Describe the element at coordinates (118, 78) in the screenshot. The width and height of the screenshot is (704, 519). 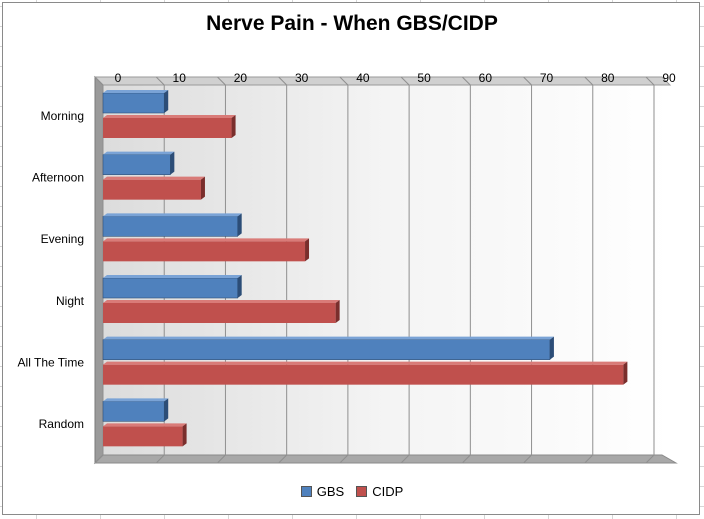
I see `x-tick-label: 0` at that location.